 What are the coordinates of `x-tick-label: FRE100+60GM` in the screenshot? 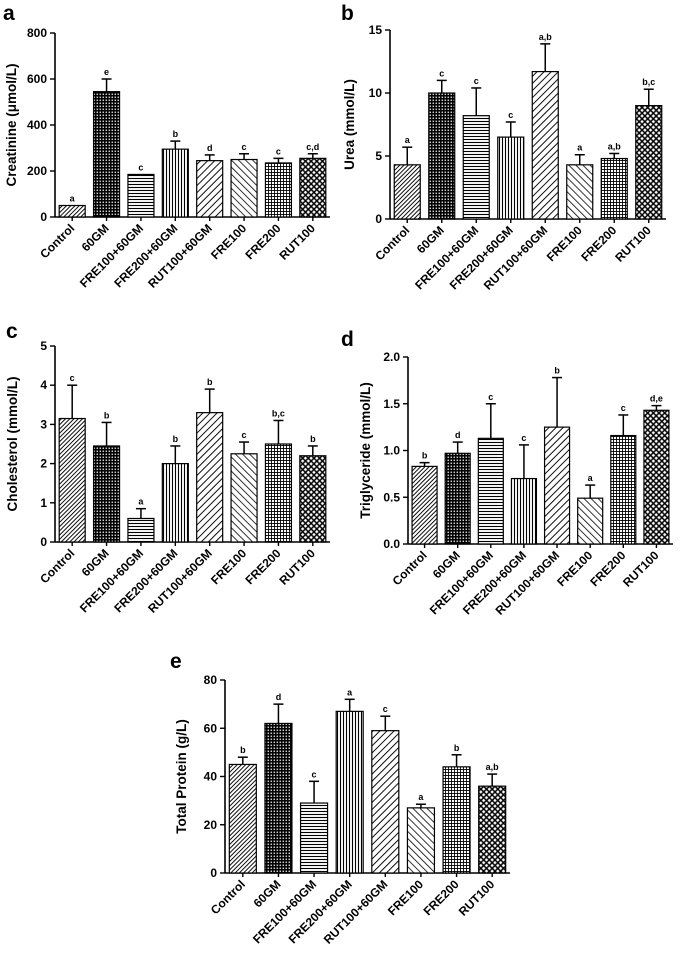 It's located at (284, 911).